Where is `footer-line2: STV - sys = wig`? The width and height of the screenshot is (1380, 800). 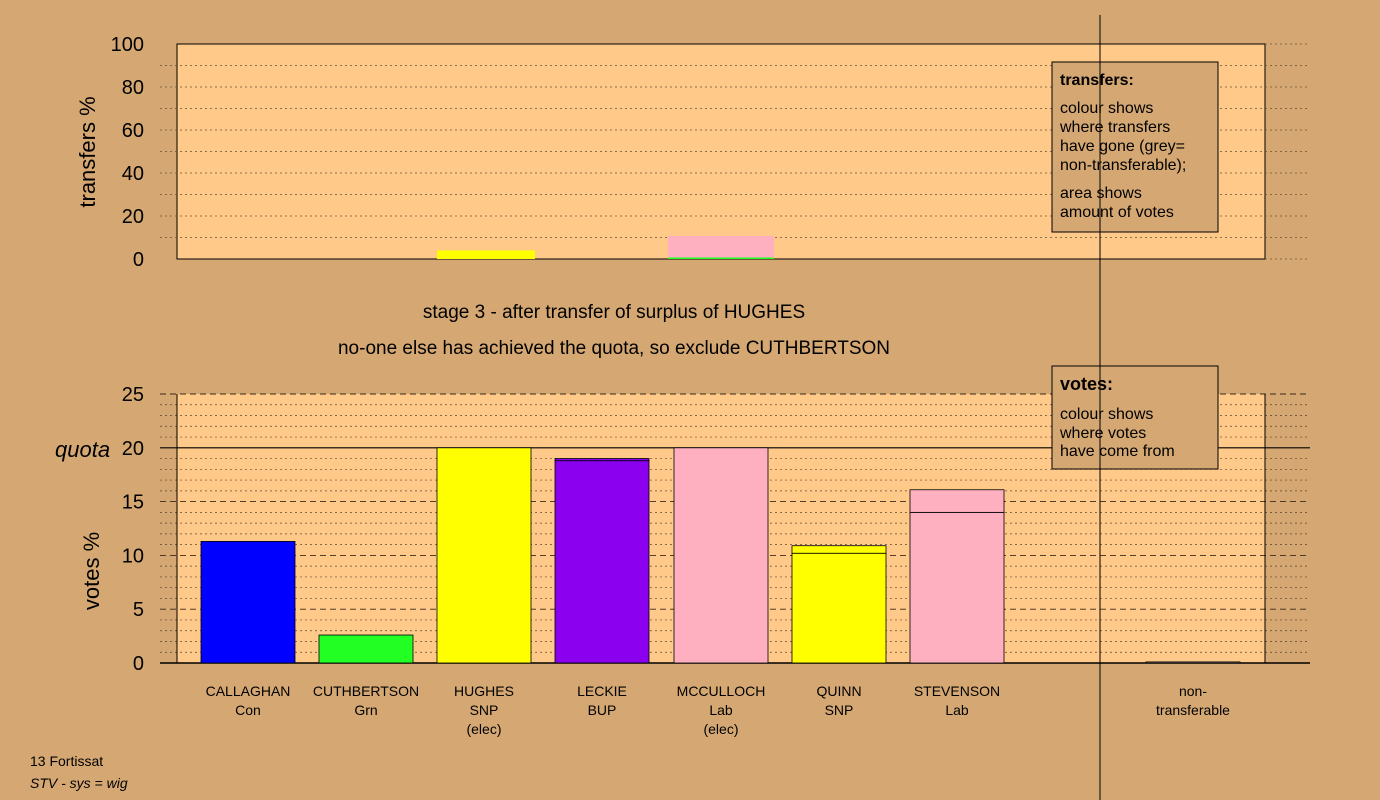
footer-line2: STV - sys = wig is located at coordinates (79, 783).